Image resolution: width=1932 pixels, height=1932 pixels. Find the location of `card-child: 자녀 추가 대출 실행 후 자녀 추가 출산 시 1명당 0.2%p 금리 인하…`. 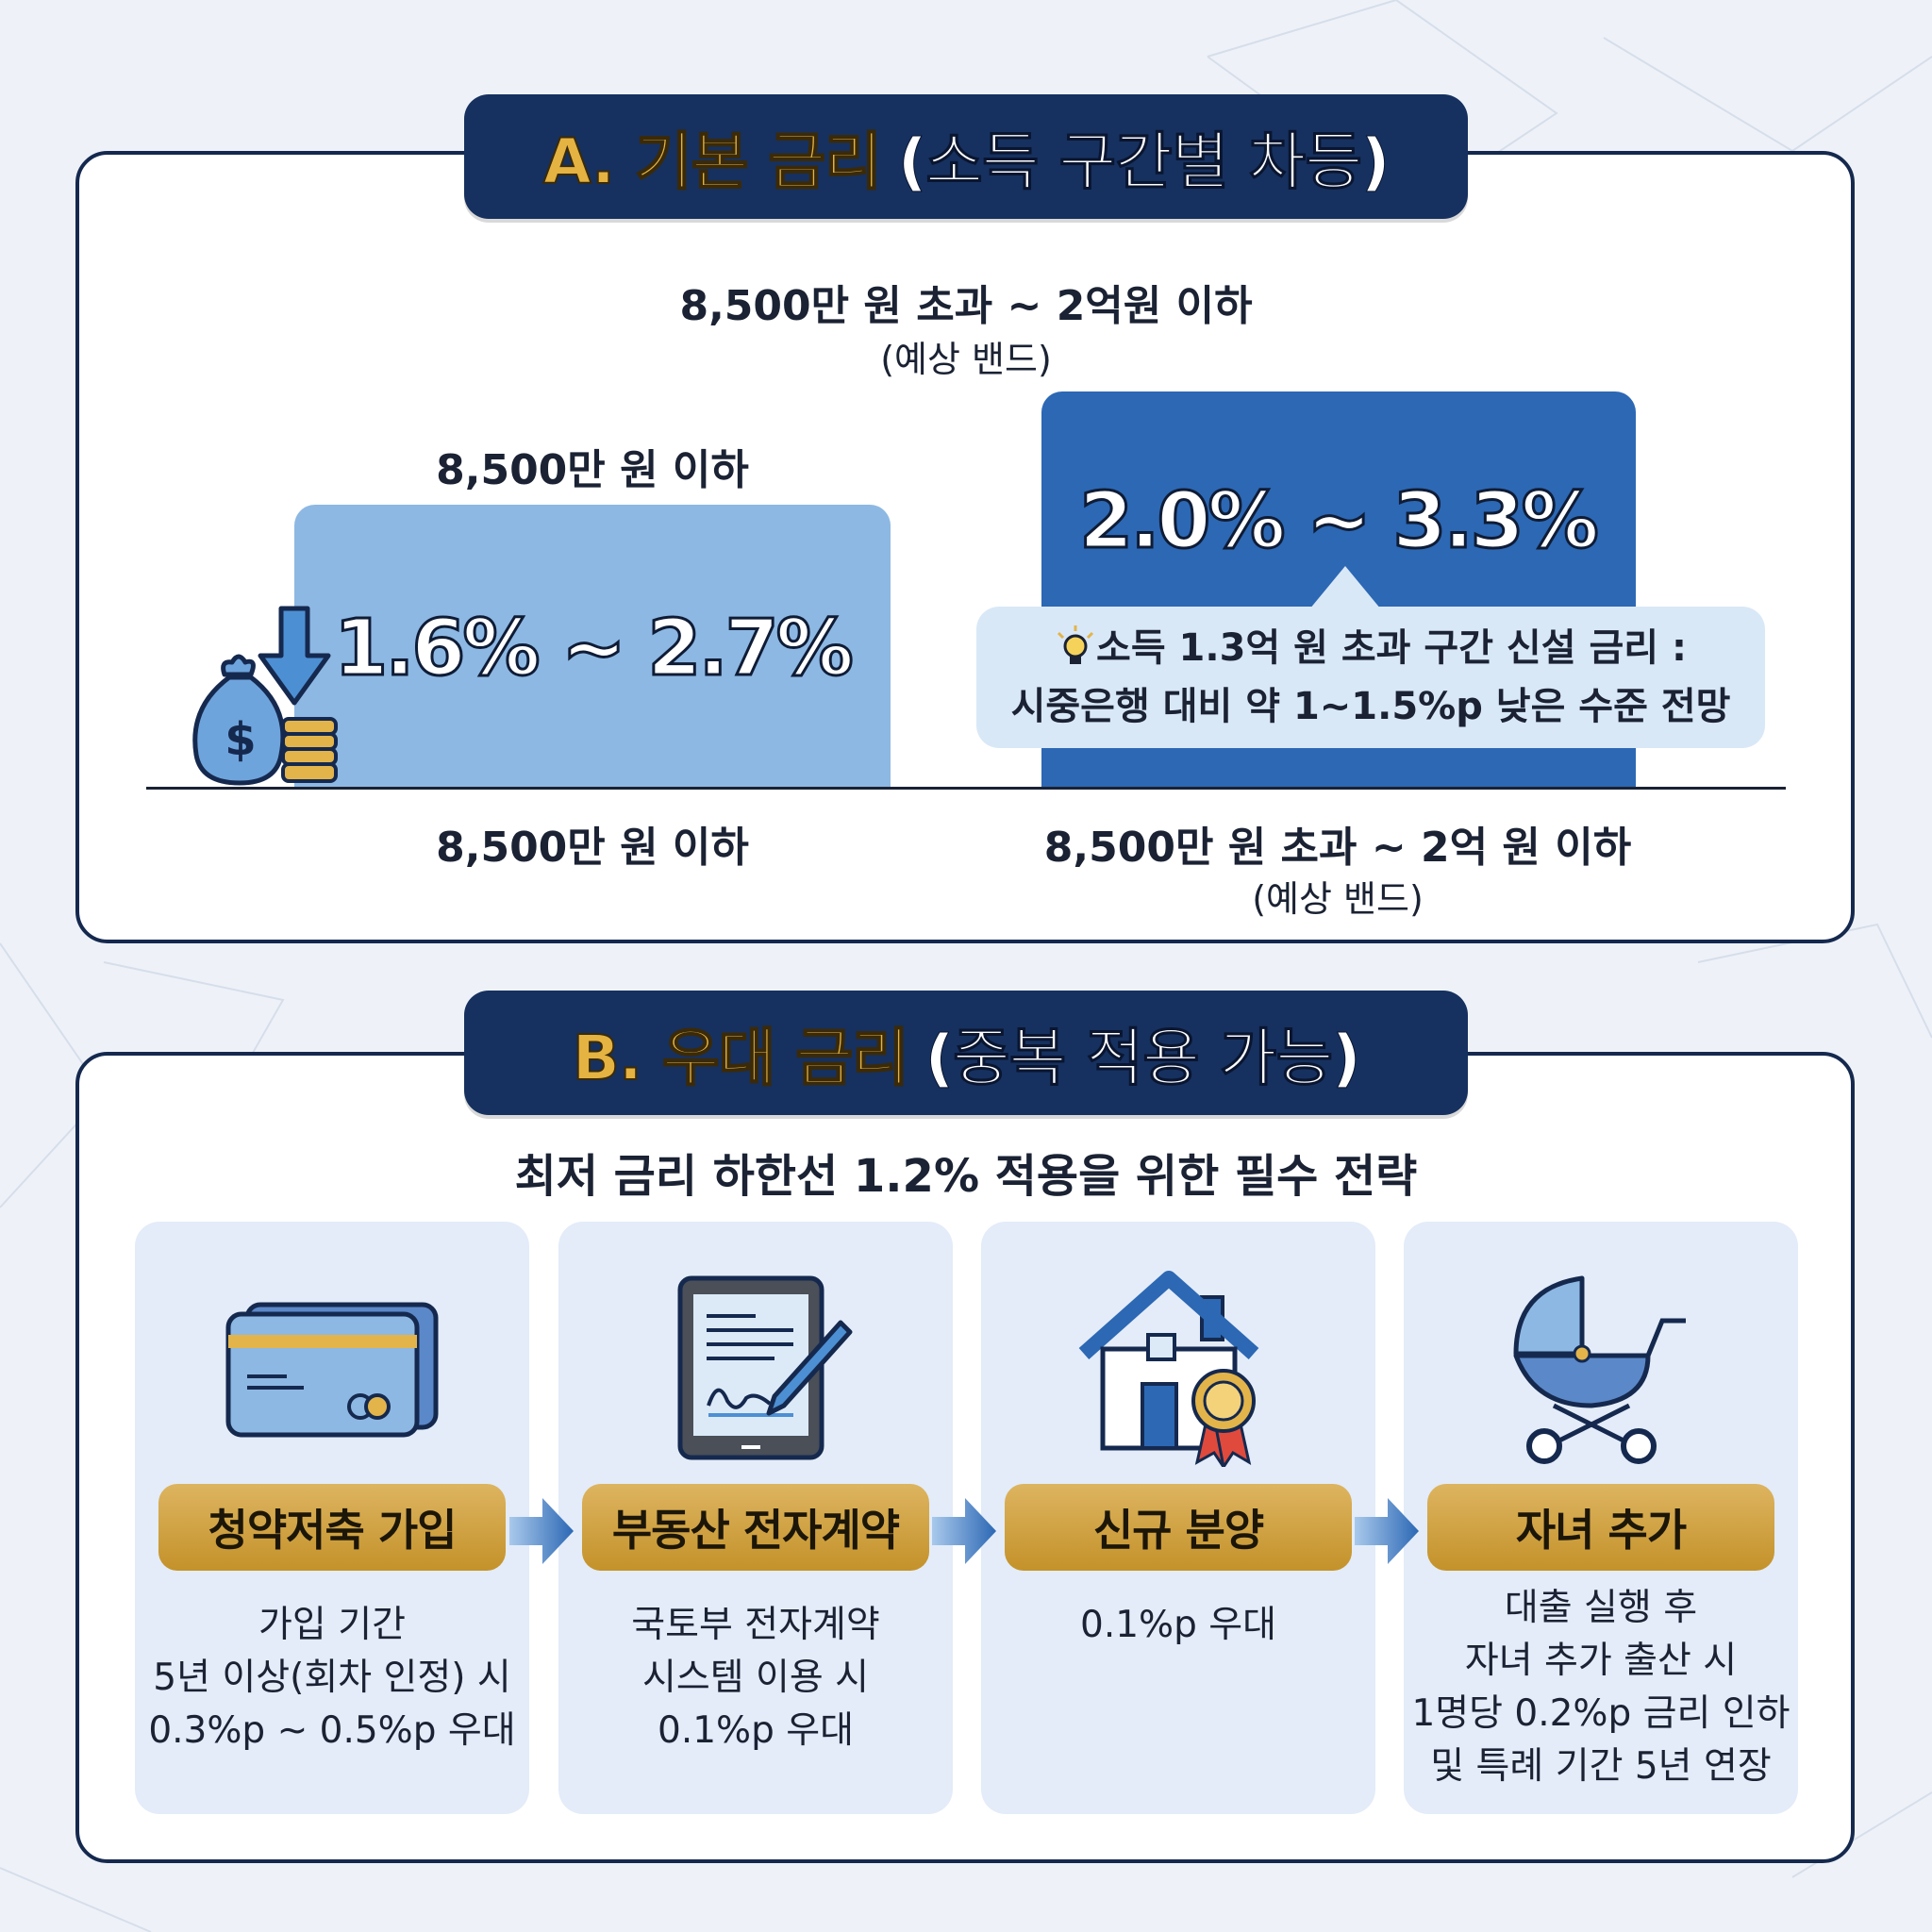

card-child: 자녀 추가 대출 실행 후 자녀 추가 출산 시 1명당 0.2%p 금리 인하… is located at coordinates (1601, 1518).